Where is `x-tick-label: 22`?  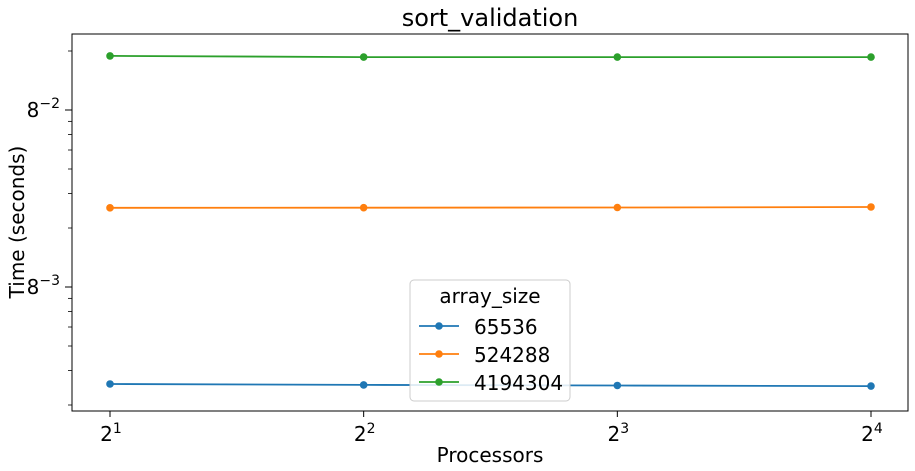 x-tick-label: 22 is located at coordinates (365, 433).